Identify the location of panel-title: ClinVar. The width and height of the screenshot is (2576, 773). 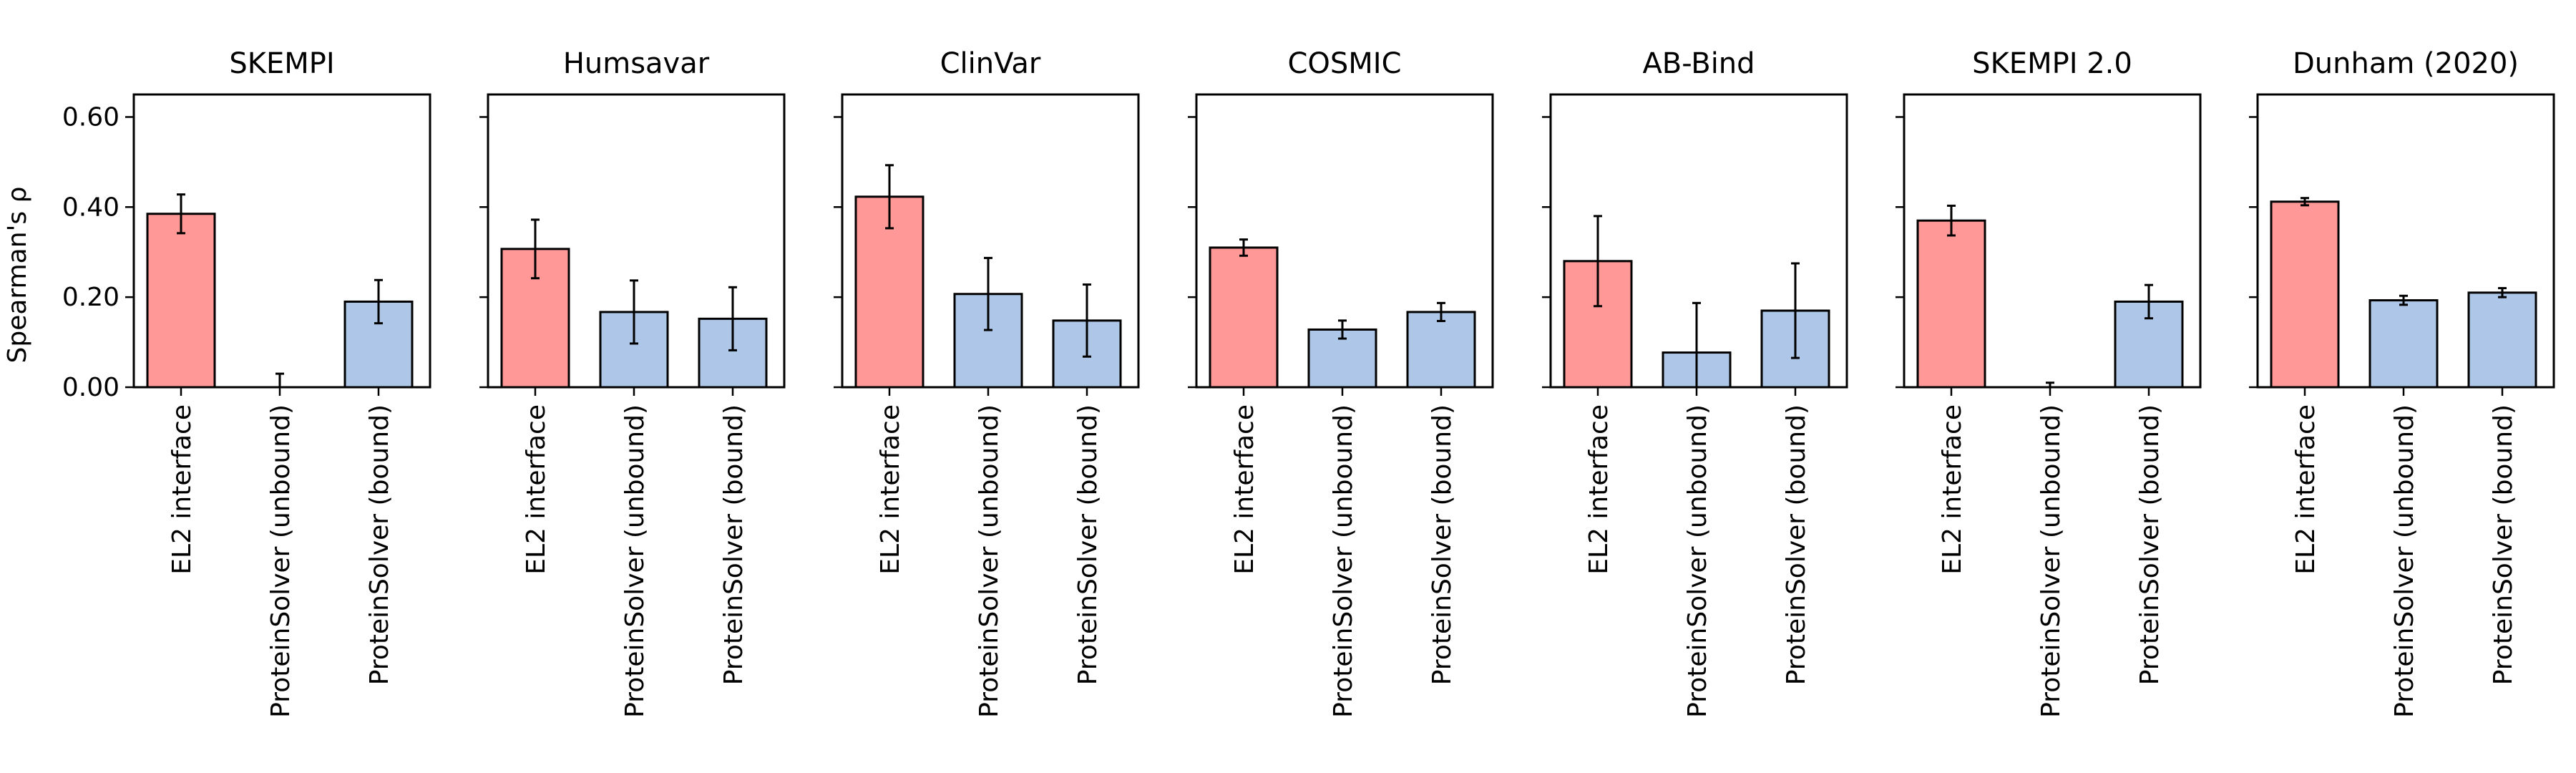
(990, 63).